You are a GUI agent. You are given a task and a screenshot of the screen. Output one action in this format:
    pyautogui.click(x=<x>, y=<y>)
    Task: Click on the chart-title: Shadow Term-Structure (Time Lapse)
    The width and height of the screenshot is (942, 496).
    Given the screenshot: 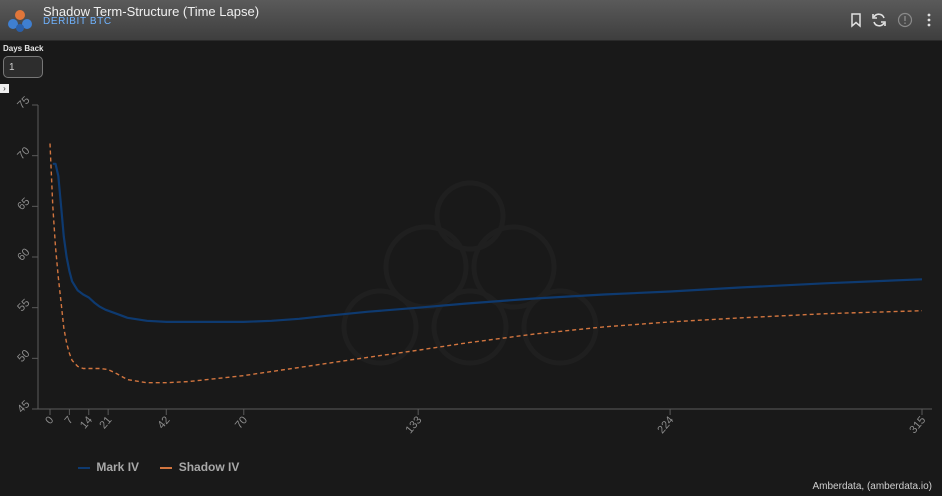 What is the action you would take?
    pyautogui.click(x=151, y=11)
    